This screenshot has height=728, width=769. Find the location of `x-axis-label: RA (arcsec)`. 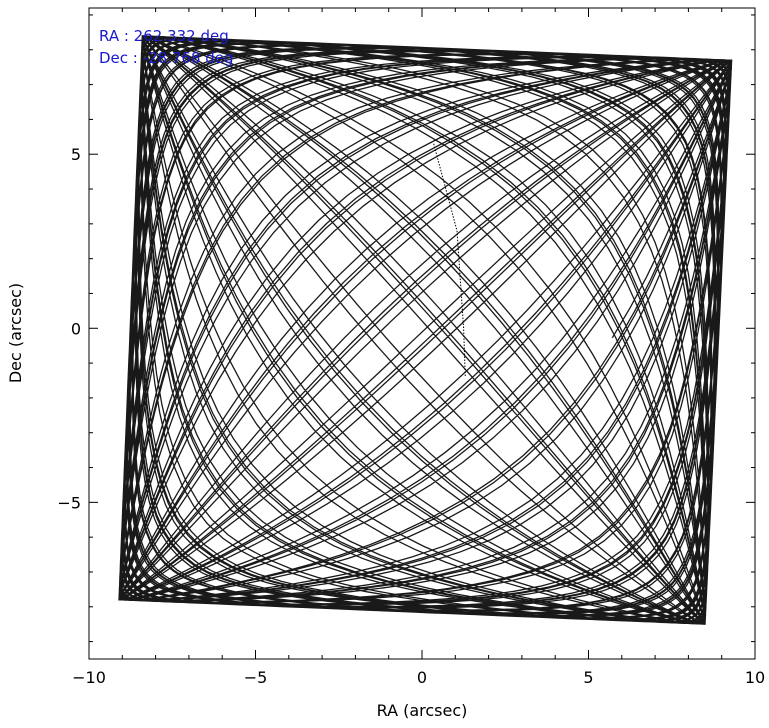

x-axis-label: RA (arcsec) is located at coordinates (422, 710).